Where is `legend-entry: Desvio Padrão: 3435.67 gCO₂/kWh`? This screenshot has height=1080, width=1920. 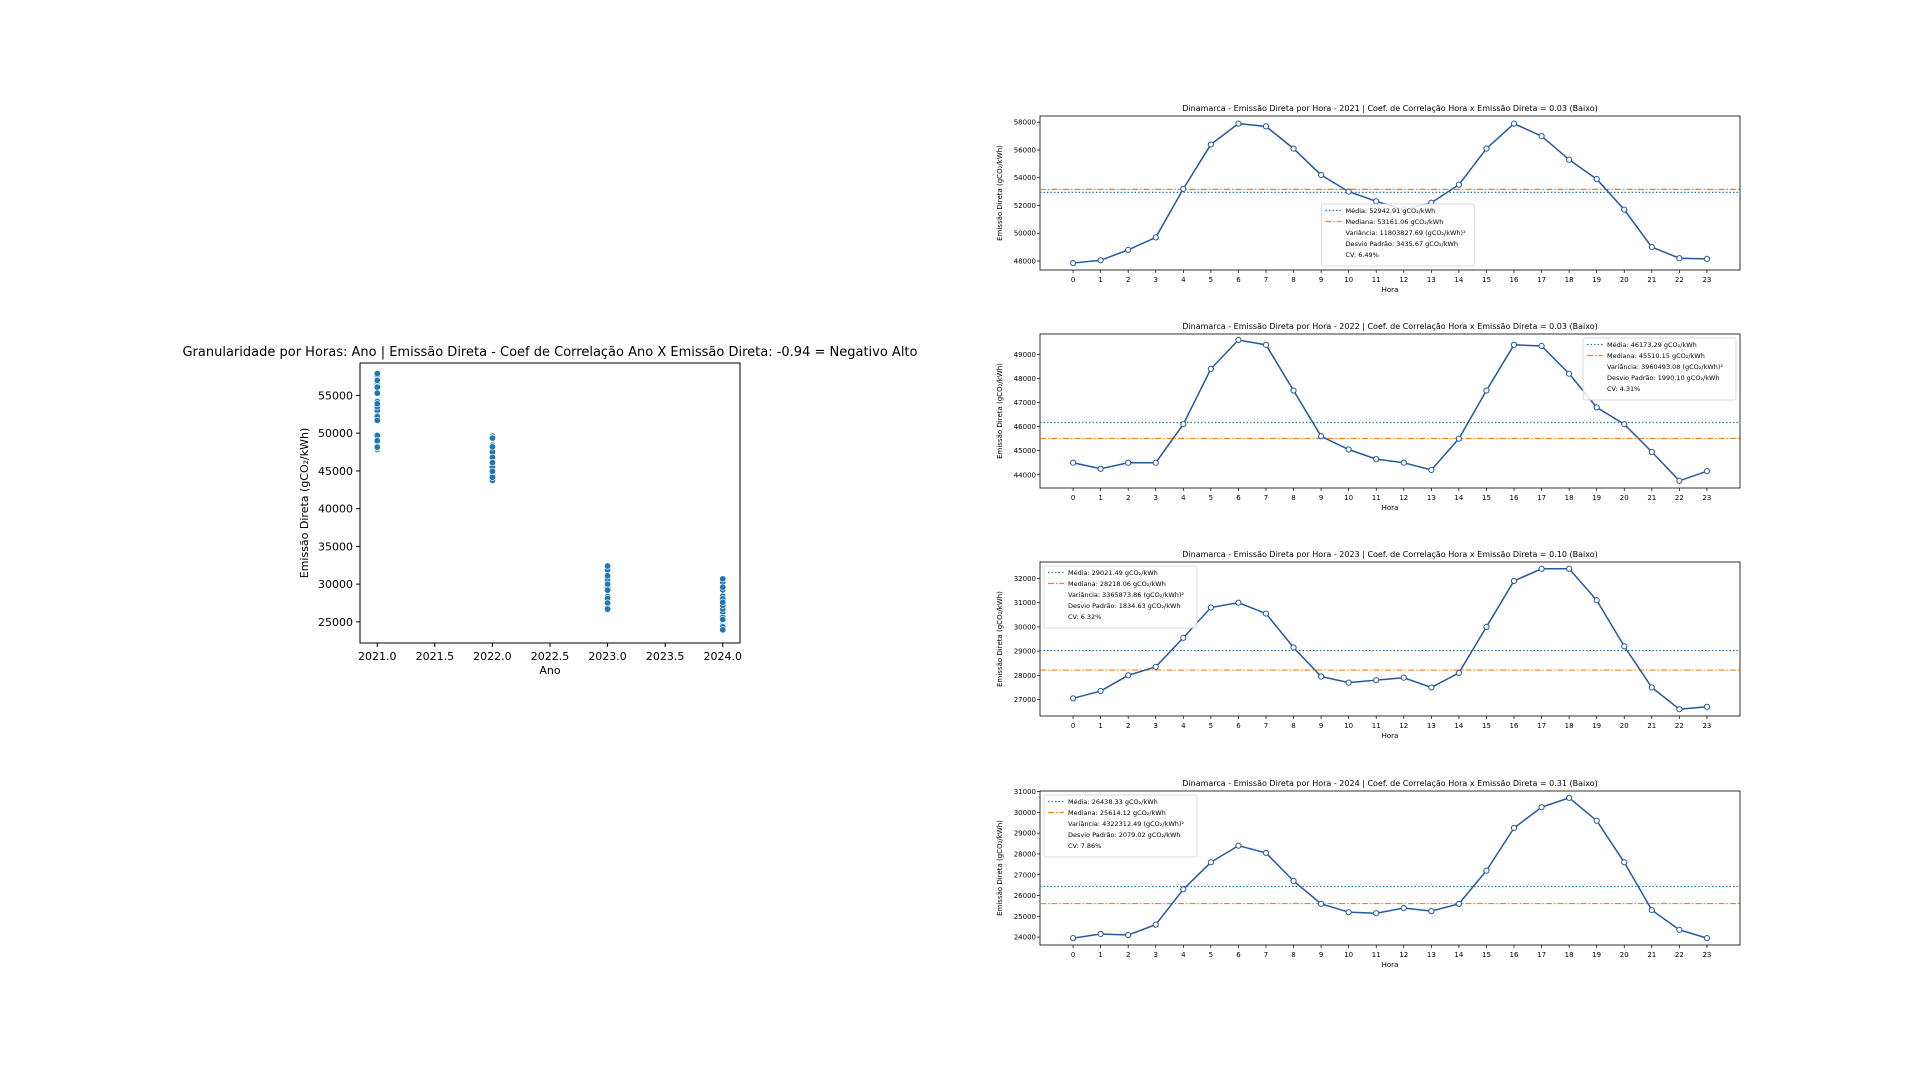
legend-entry: Desvio Padrão: 3435.67 gCO₂/kWh is located at coordinates (1402, 244).